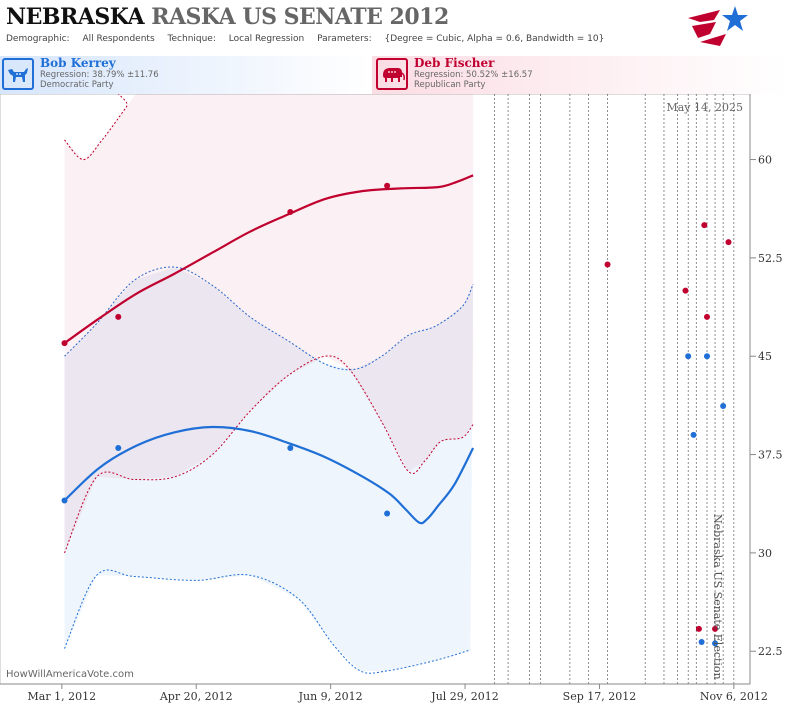 This screenshot has width=789, height=704. Describe the element at coordinates (704, 107) in the screenshot. I see `chart-date: May 14, 2025` at that location.